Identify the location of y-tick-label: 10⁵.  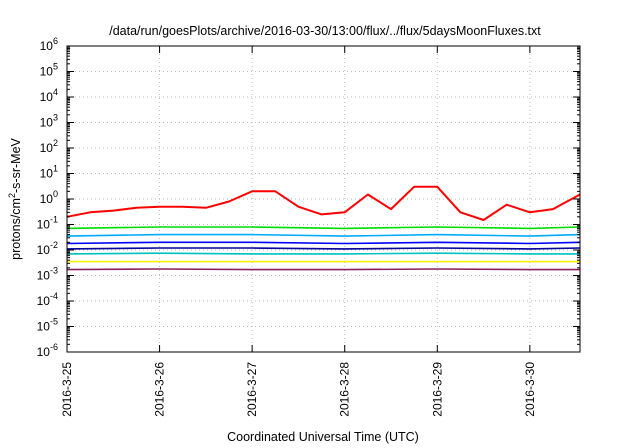
(49, 70).